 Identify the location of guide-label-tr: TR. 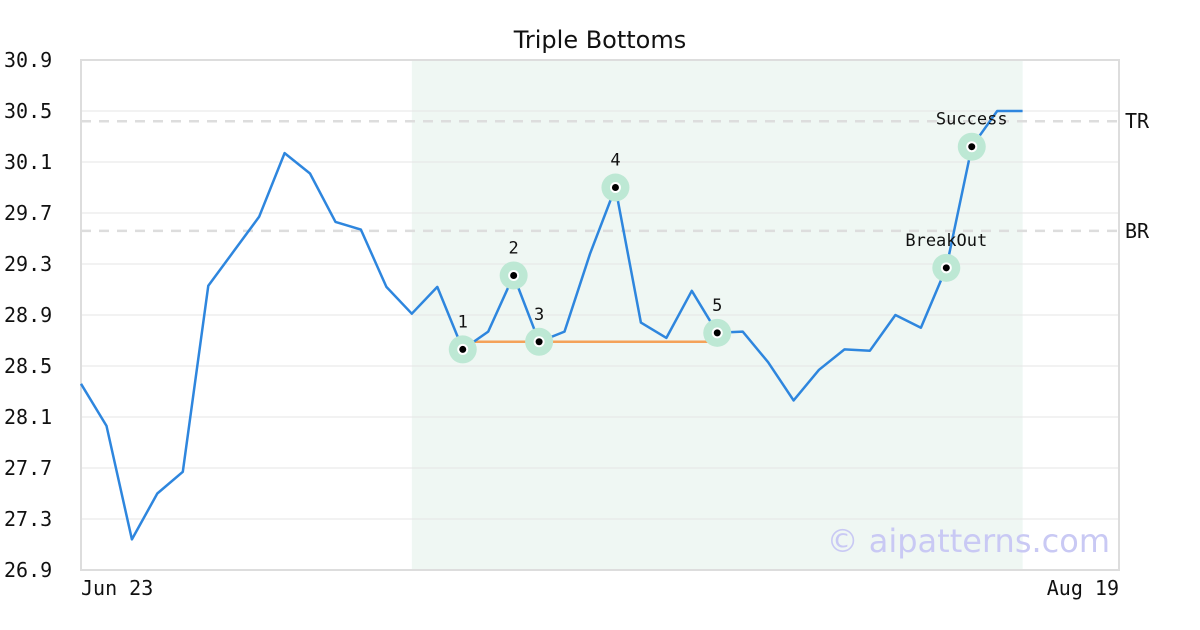
(1137, 121).